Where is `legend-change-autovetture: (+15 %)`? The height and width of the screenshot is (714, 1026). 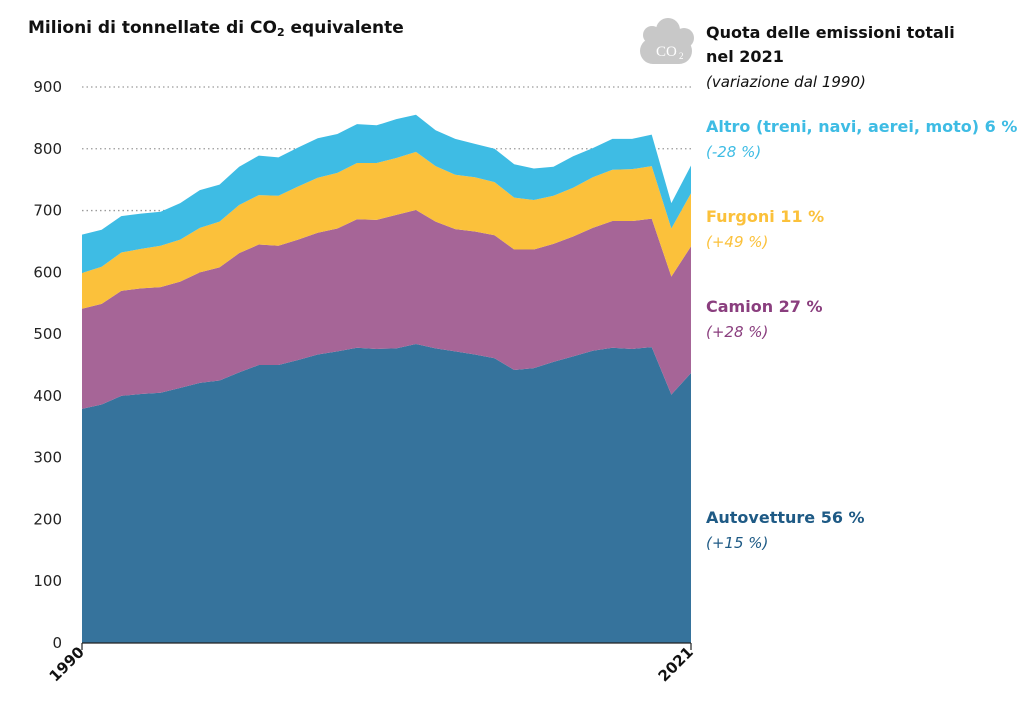 legend-change-autovetture: (+15 %) is located at coordinates (737, 543).